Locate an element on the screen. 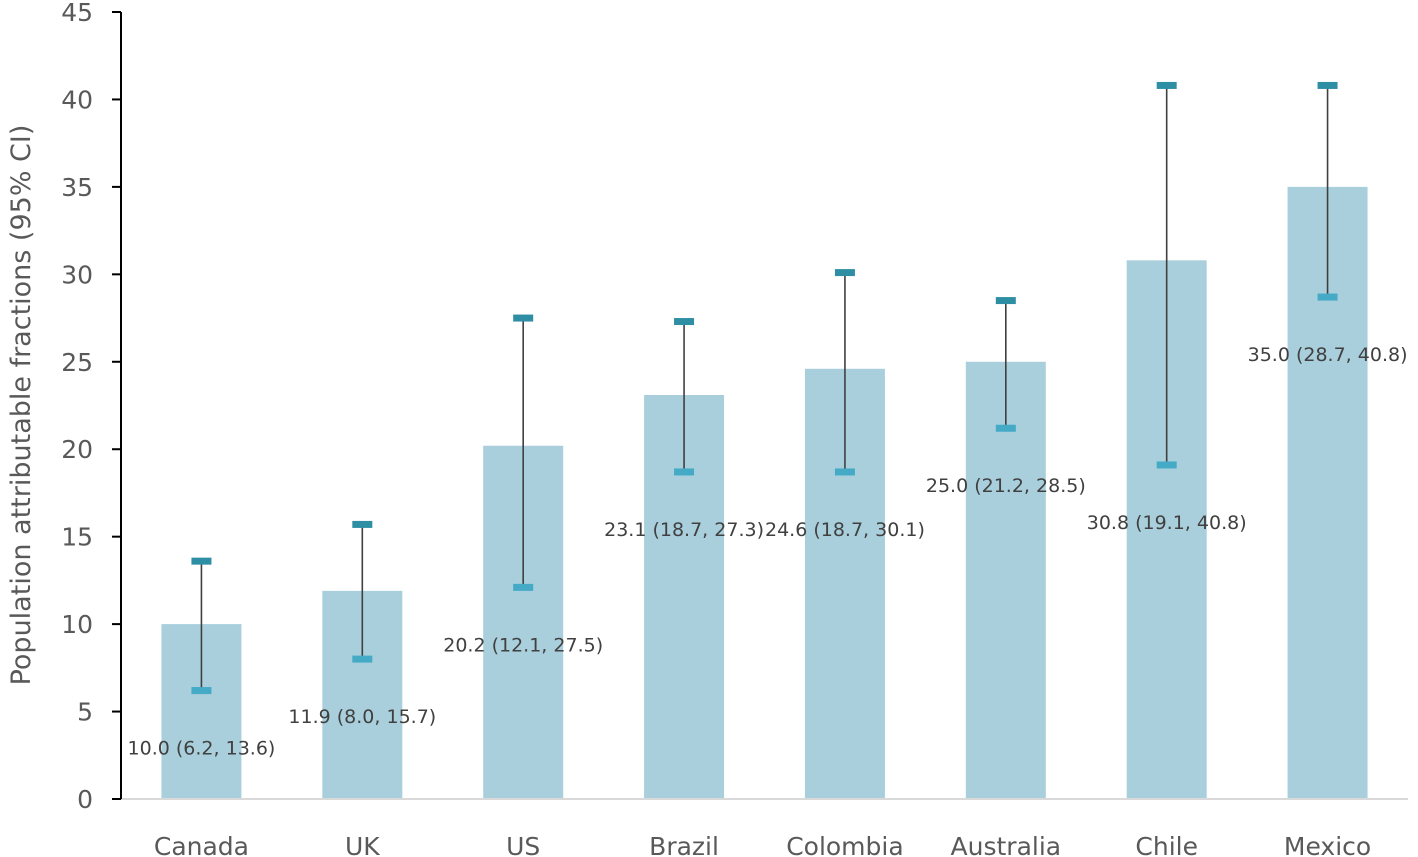 The width and height of the screenshot is (1418, 857). y-tick-label-30: 30 is located at coordinates (77, 274).